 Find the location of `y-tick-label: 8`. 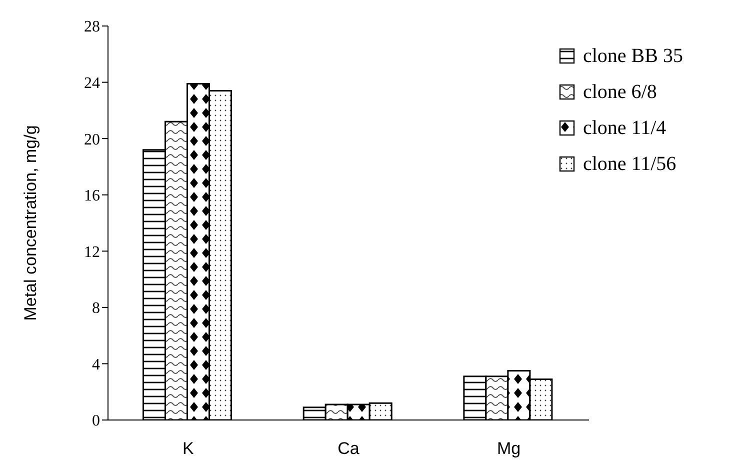

y-tick-label: 8 is located at coordinates (96, 309).